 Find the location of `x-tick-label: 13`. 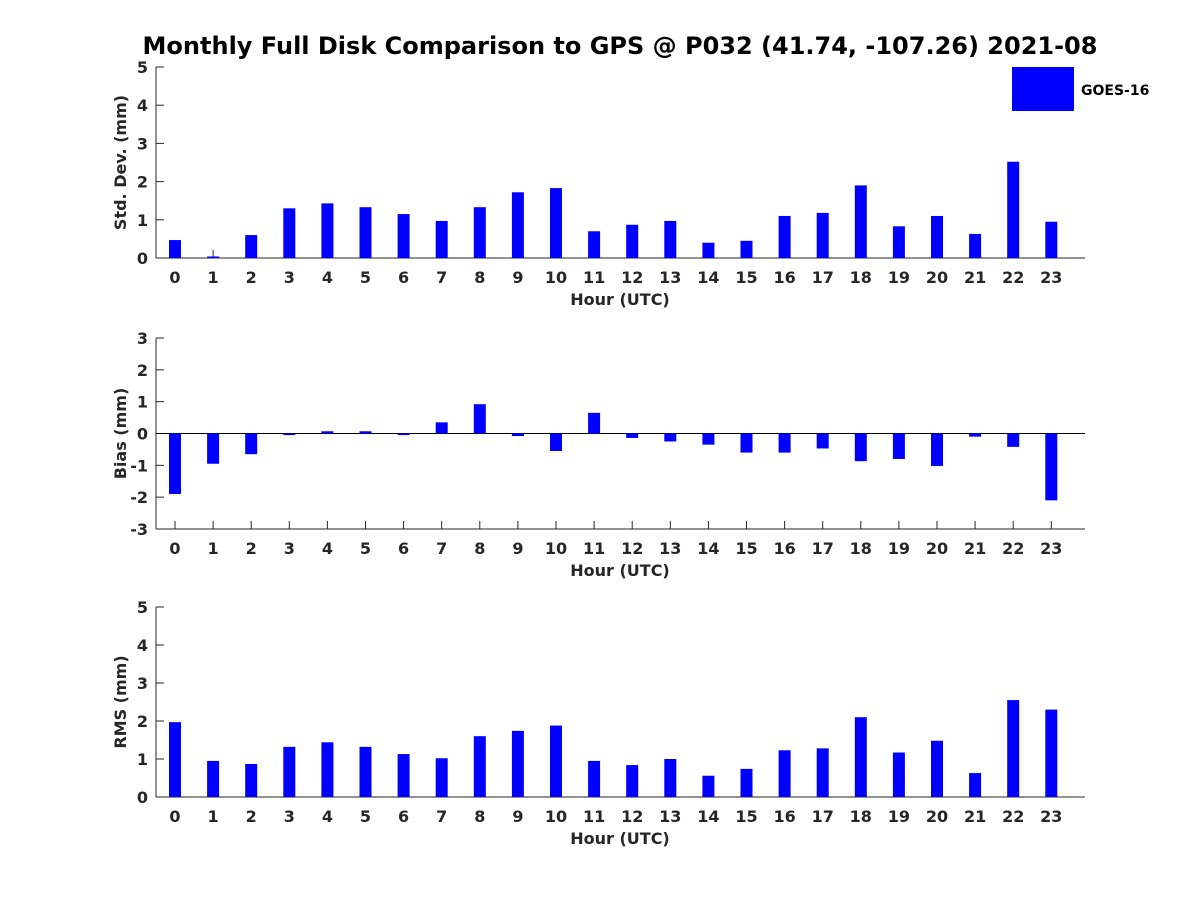

x-tick-label: 13 is located at coordinates (670, 548).